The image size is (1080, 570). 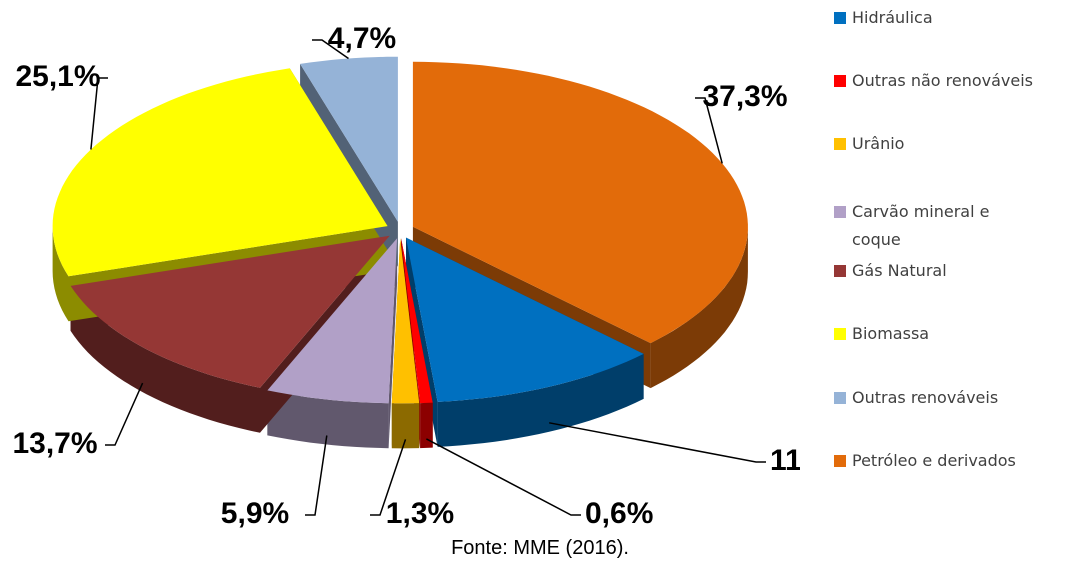 What do you see at coordinates (934, 460) in the screenshot?
I see `legend-label: Petróleo e derivados` at bounding box center [934, 460].